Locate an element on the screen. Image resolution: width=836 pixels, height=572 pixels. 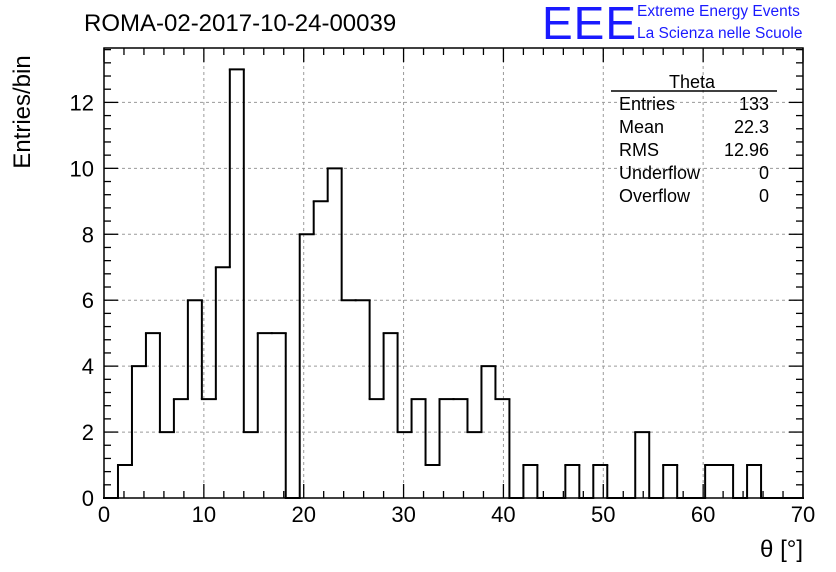
y-tick-label: 10 is located at coordinates (82, 168).